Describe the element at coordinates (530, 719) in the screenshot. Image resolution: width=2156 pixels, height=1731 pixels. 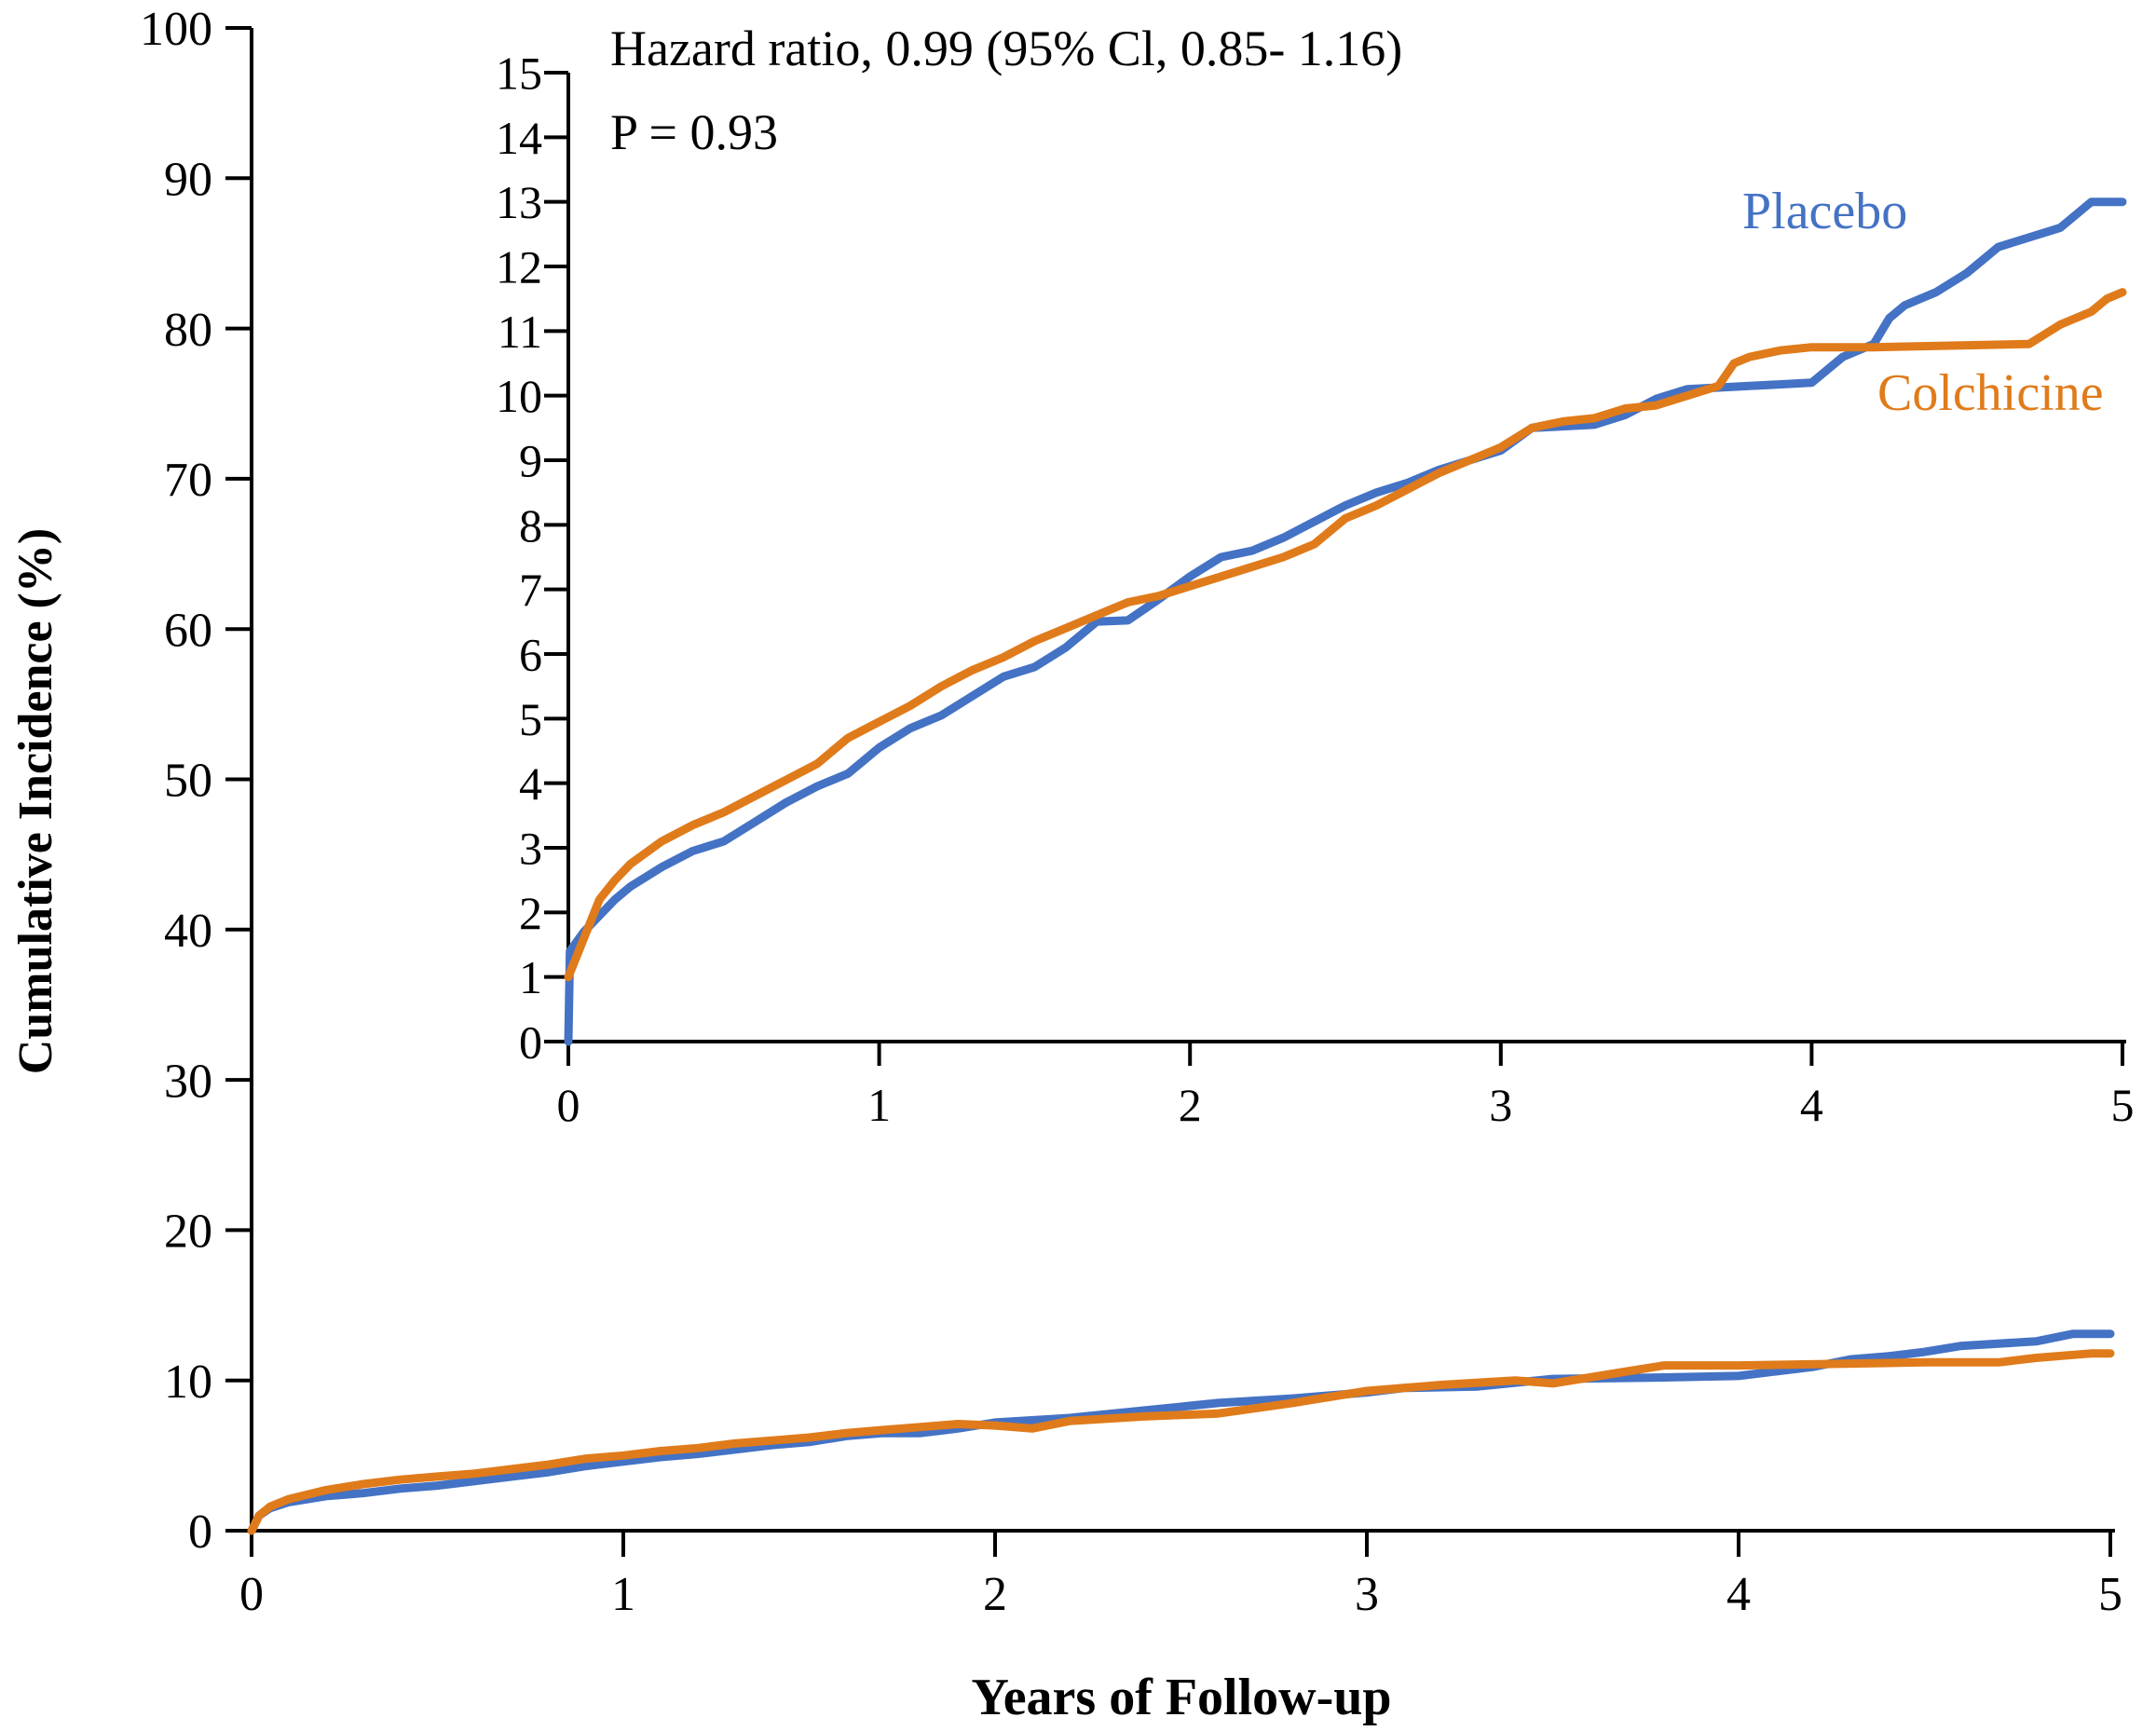
I see `inset-y-tick-label: 5` at that location.